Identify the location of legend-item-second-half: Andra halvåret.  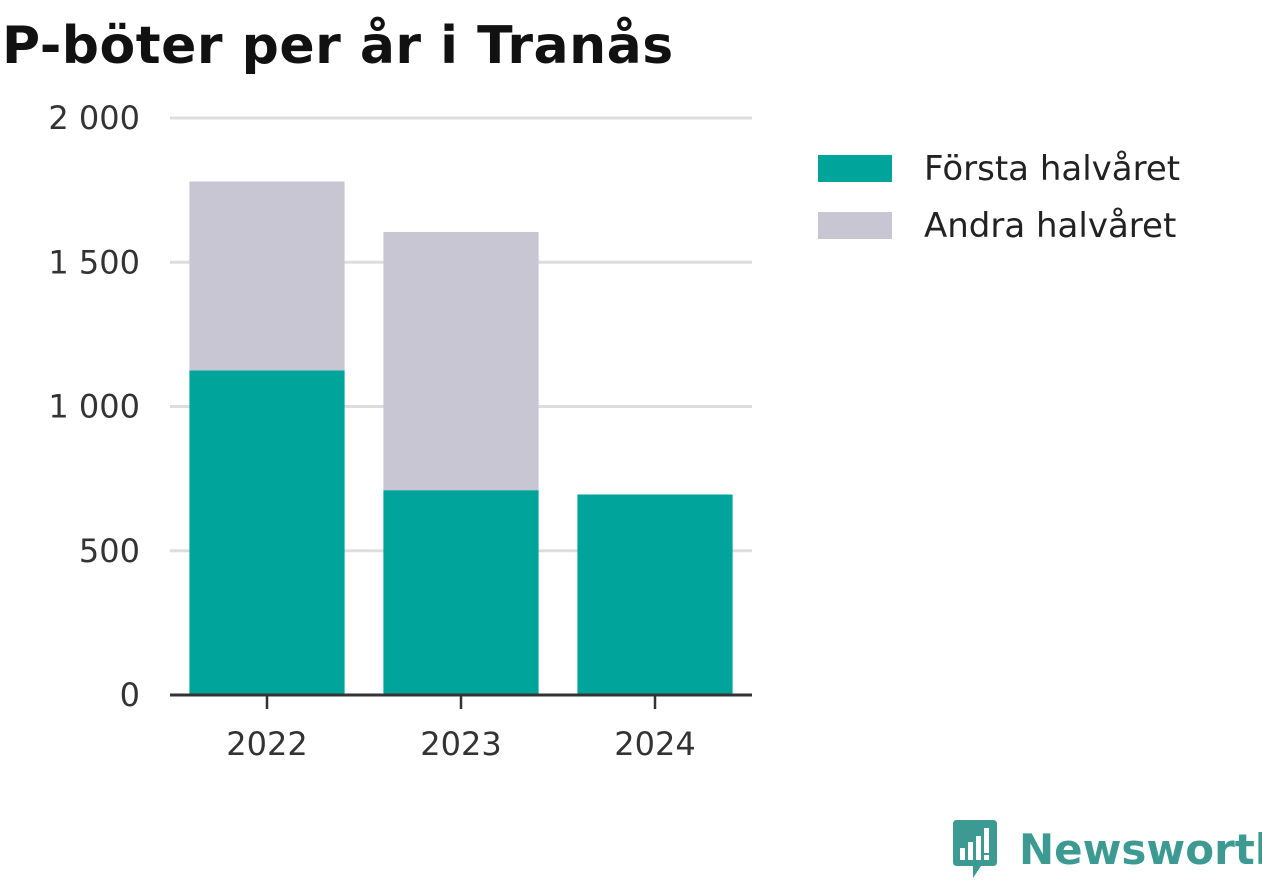
(999, 225).